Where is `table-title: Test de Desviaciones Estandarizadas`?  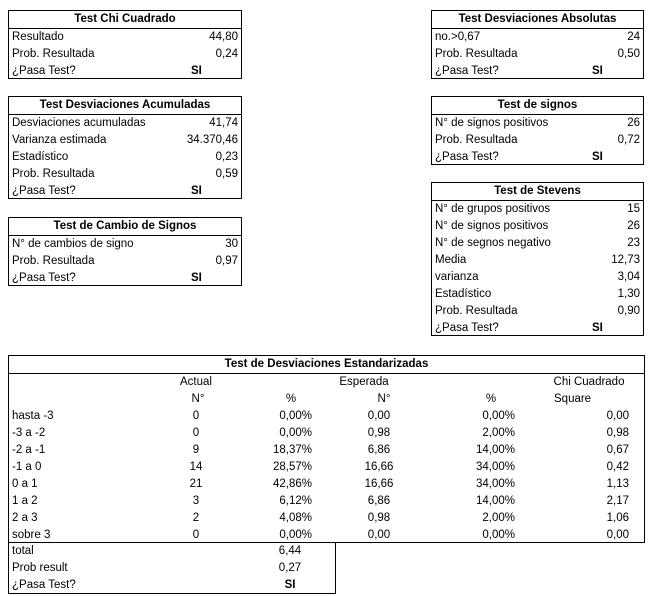
table-title: Test de Desviaciones Estandarizadas is located at coordinates (326, 365).